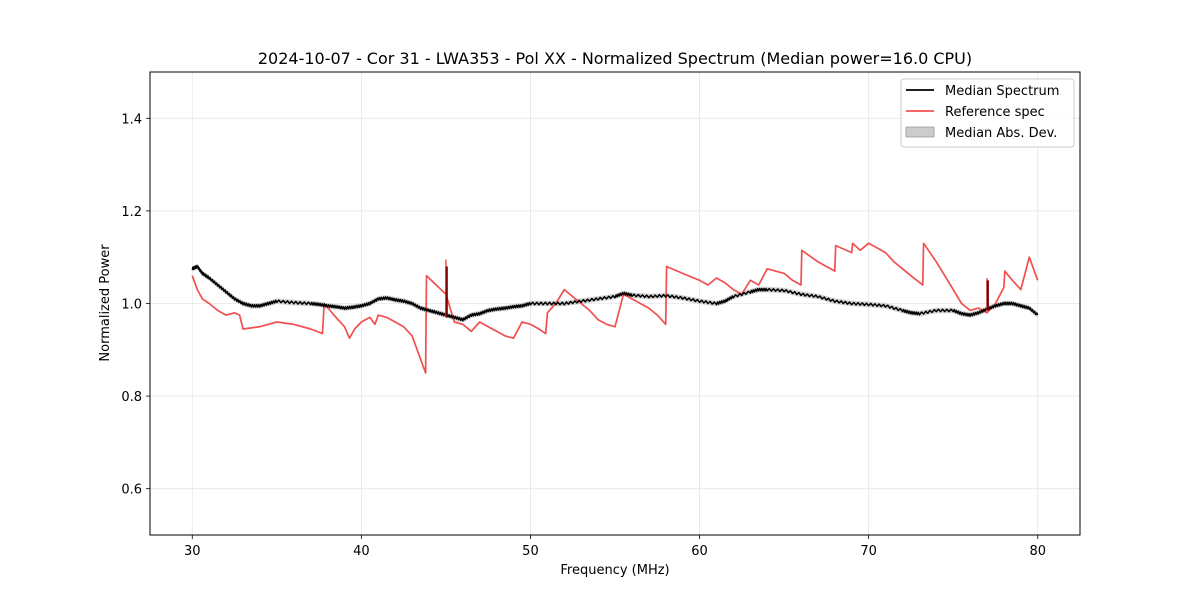 Image resolution: width=1200 pixels, height=600 pixels. Describe the element at coordinates (131, 212) in the screenshot. I see `y-tick-label-3: 1.2` at that location.